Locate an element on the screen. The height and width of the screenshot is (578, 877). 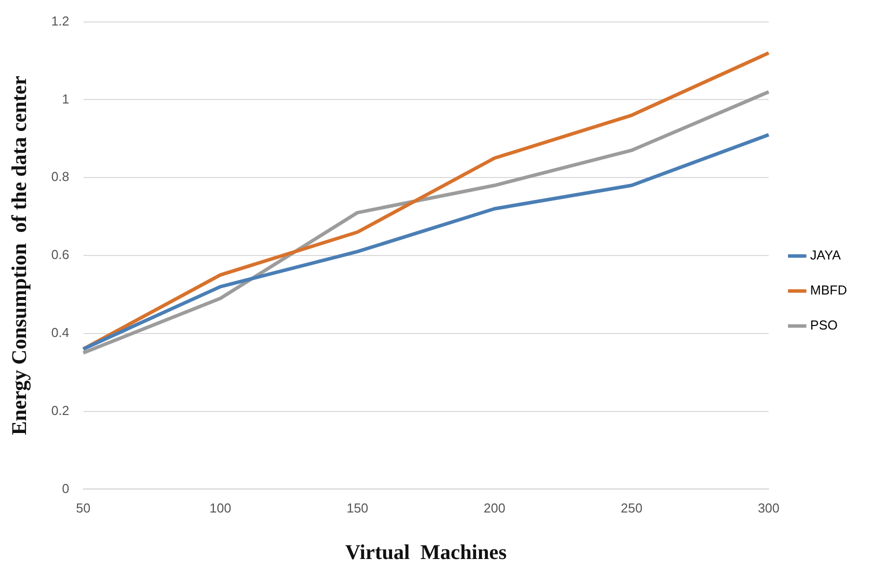
y-tick-label: 1 is located at coordinates (66, 98).